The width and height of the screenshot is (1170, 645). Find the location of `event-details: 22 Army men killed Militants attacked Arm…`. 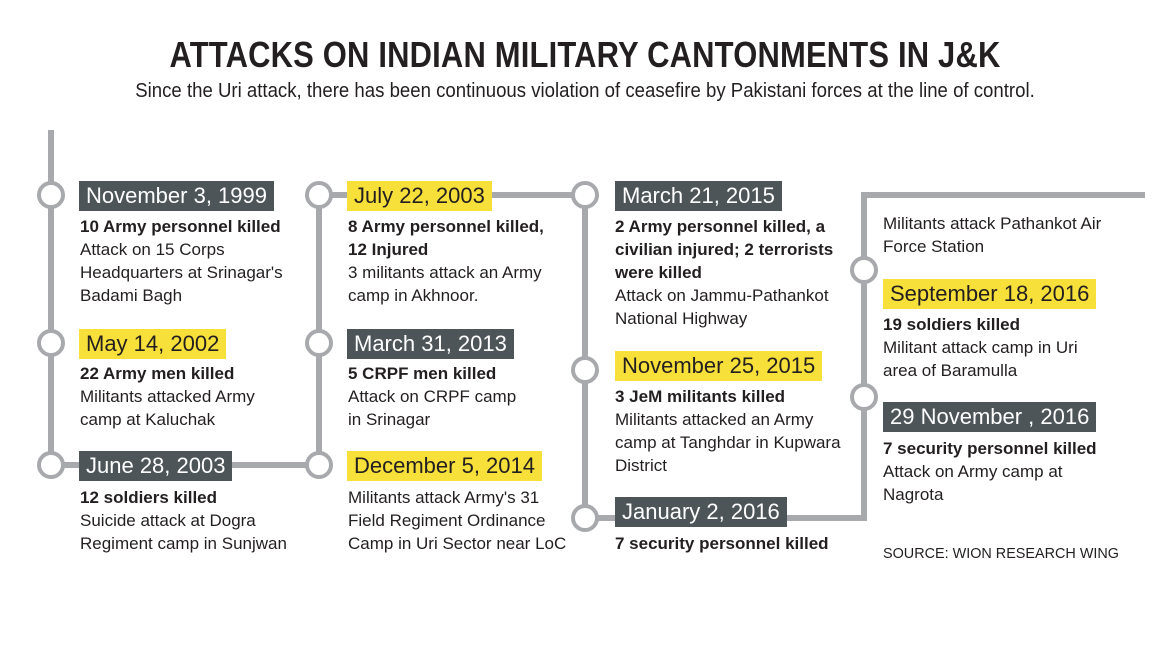

event-details: 22 Army men killed Militants attacked Arm… is located at coordinates (167, 396).